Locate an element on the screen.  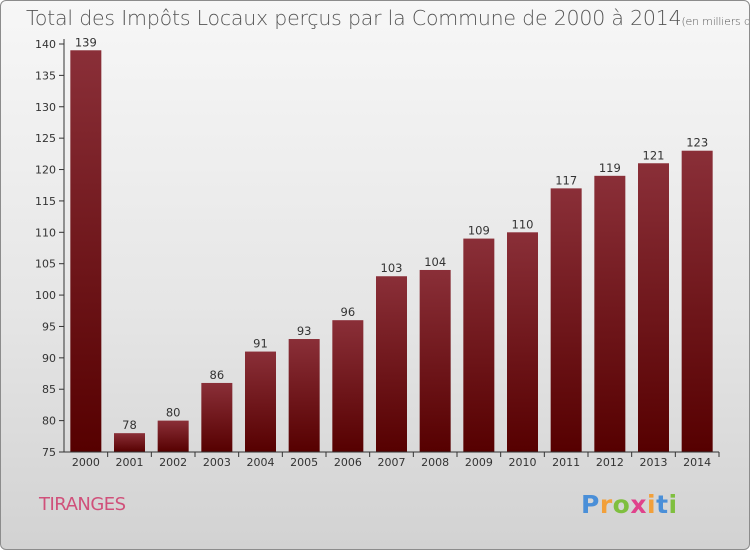
x-tick-label-2013: 2013 is located at coordinates (654, 462).